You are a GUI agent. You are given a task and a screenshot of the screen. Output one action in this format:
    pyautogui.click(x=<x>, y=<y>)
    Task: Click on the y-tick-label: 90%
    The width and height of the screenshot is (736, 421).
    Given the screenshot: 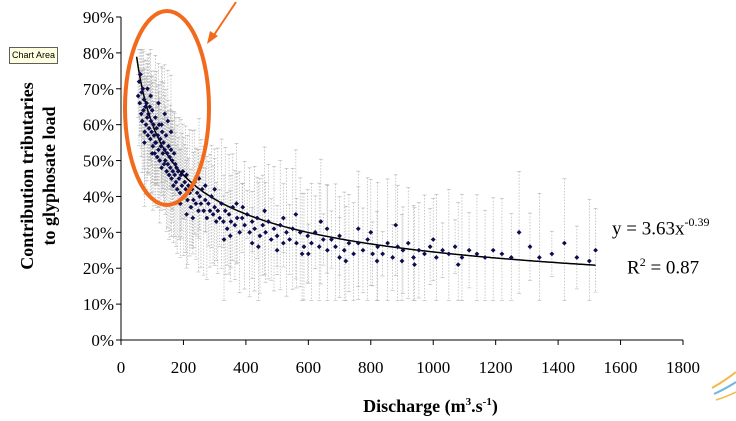 What is the action you would take?
    pyautogui.click(x=98, y=17)
    